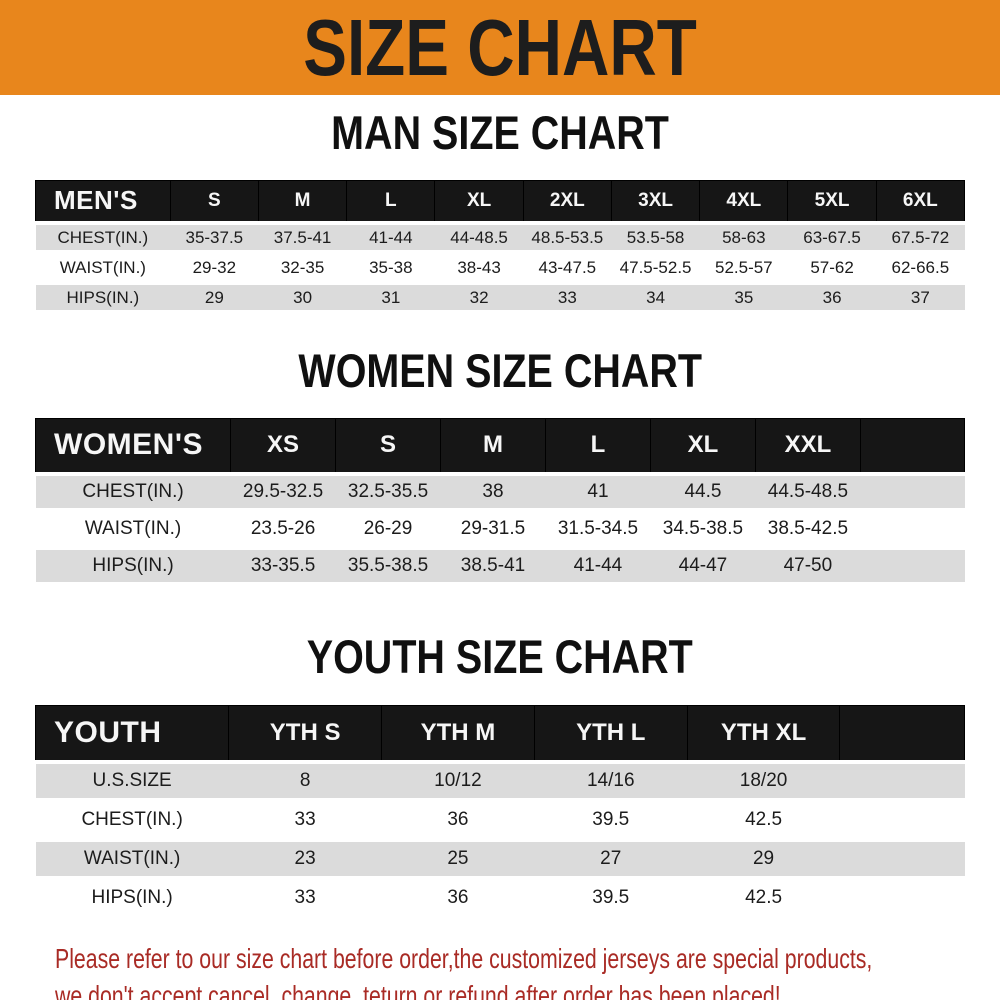 The image size is (1000, 1000). Describe the element at coordinates (763, 860) in the screenshot. I see `size-cell: 29` at that location.